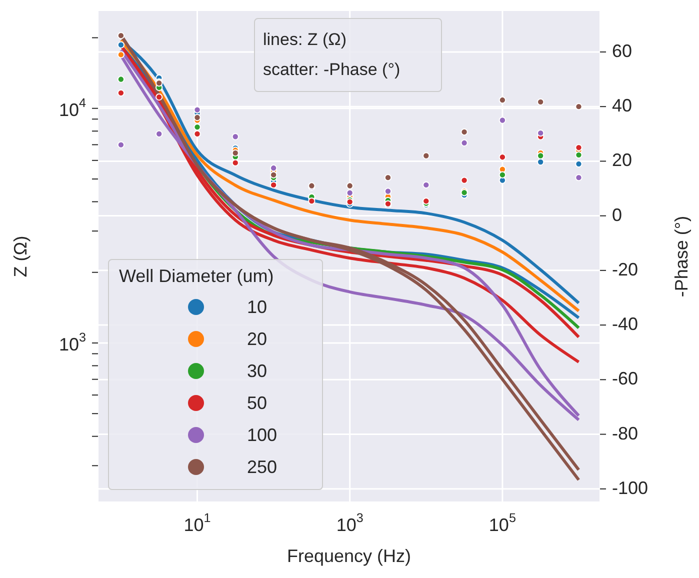 This screenshot has height=578, width=699. I want to click on y2-tick-label: -20, so click(625, 269).